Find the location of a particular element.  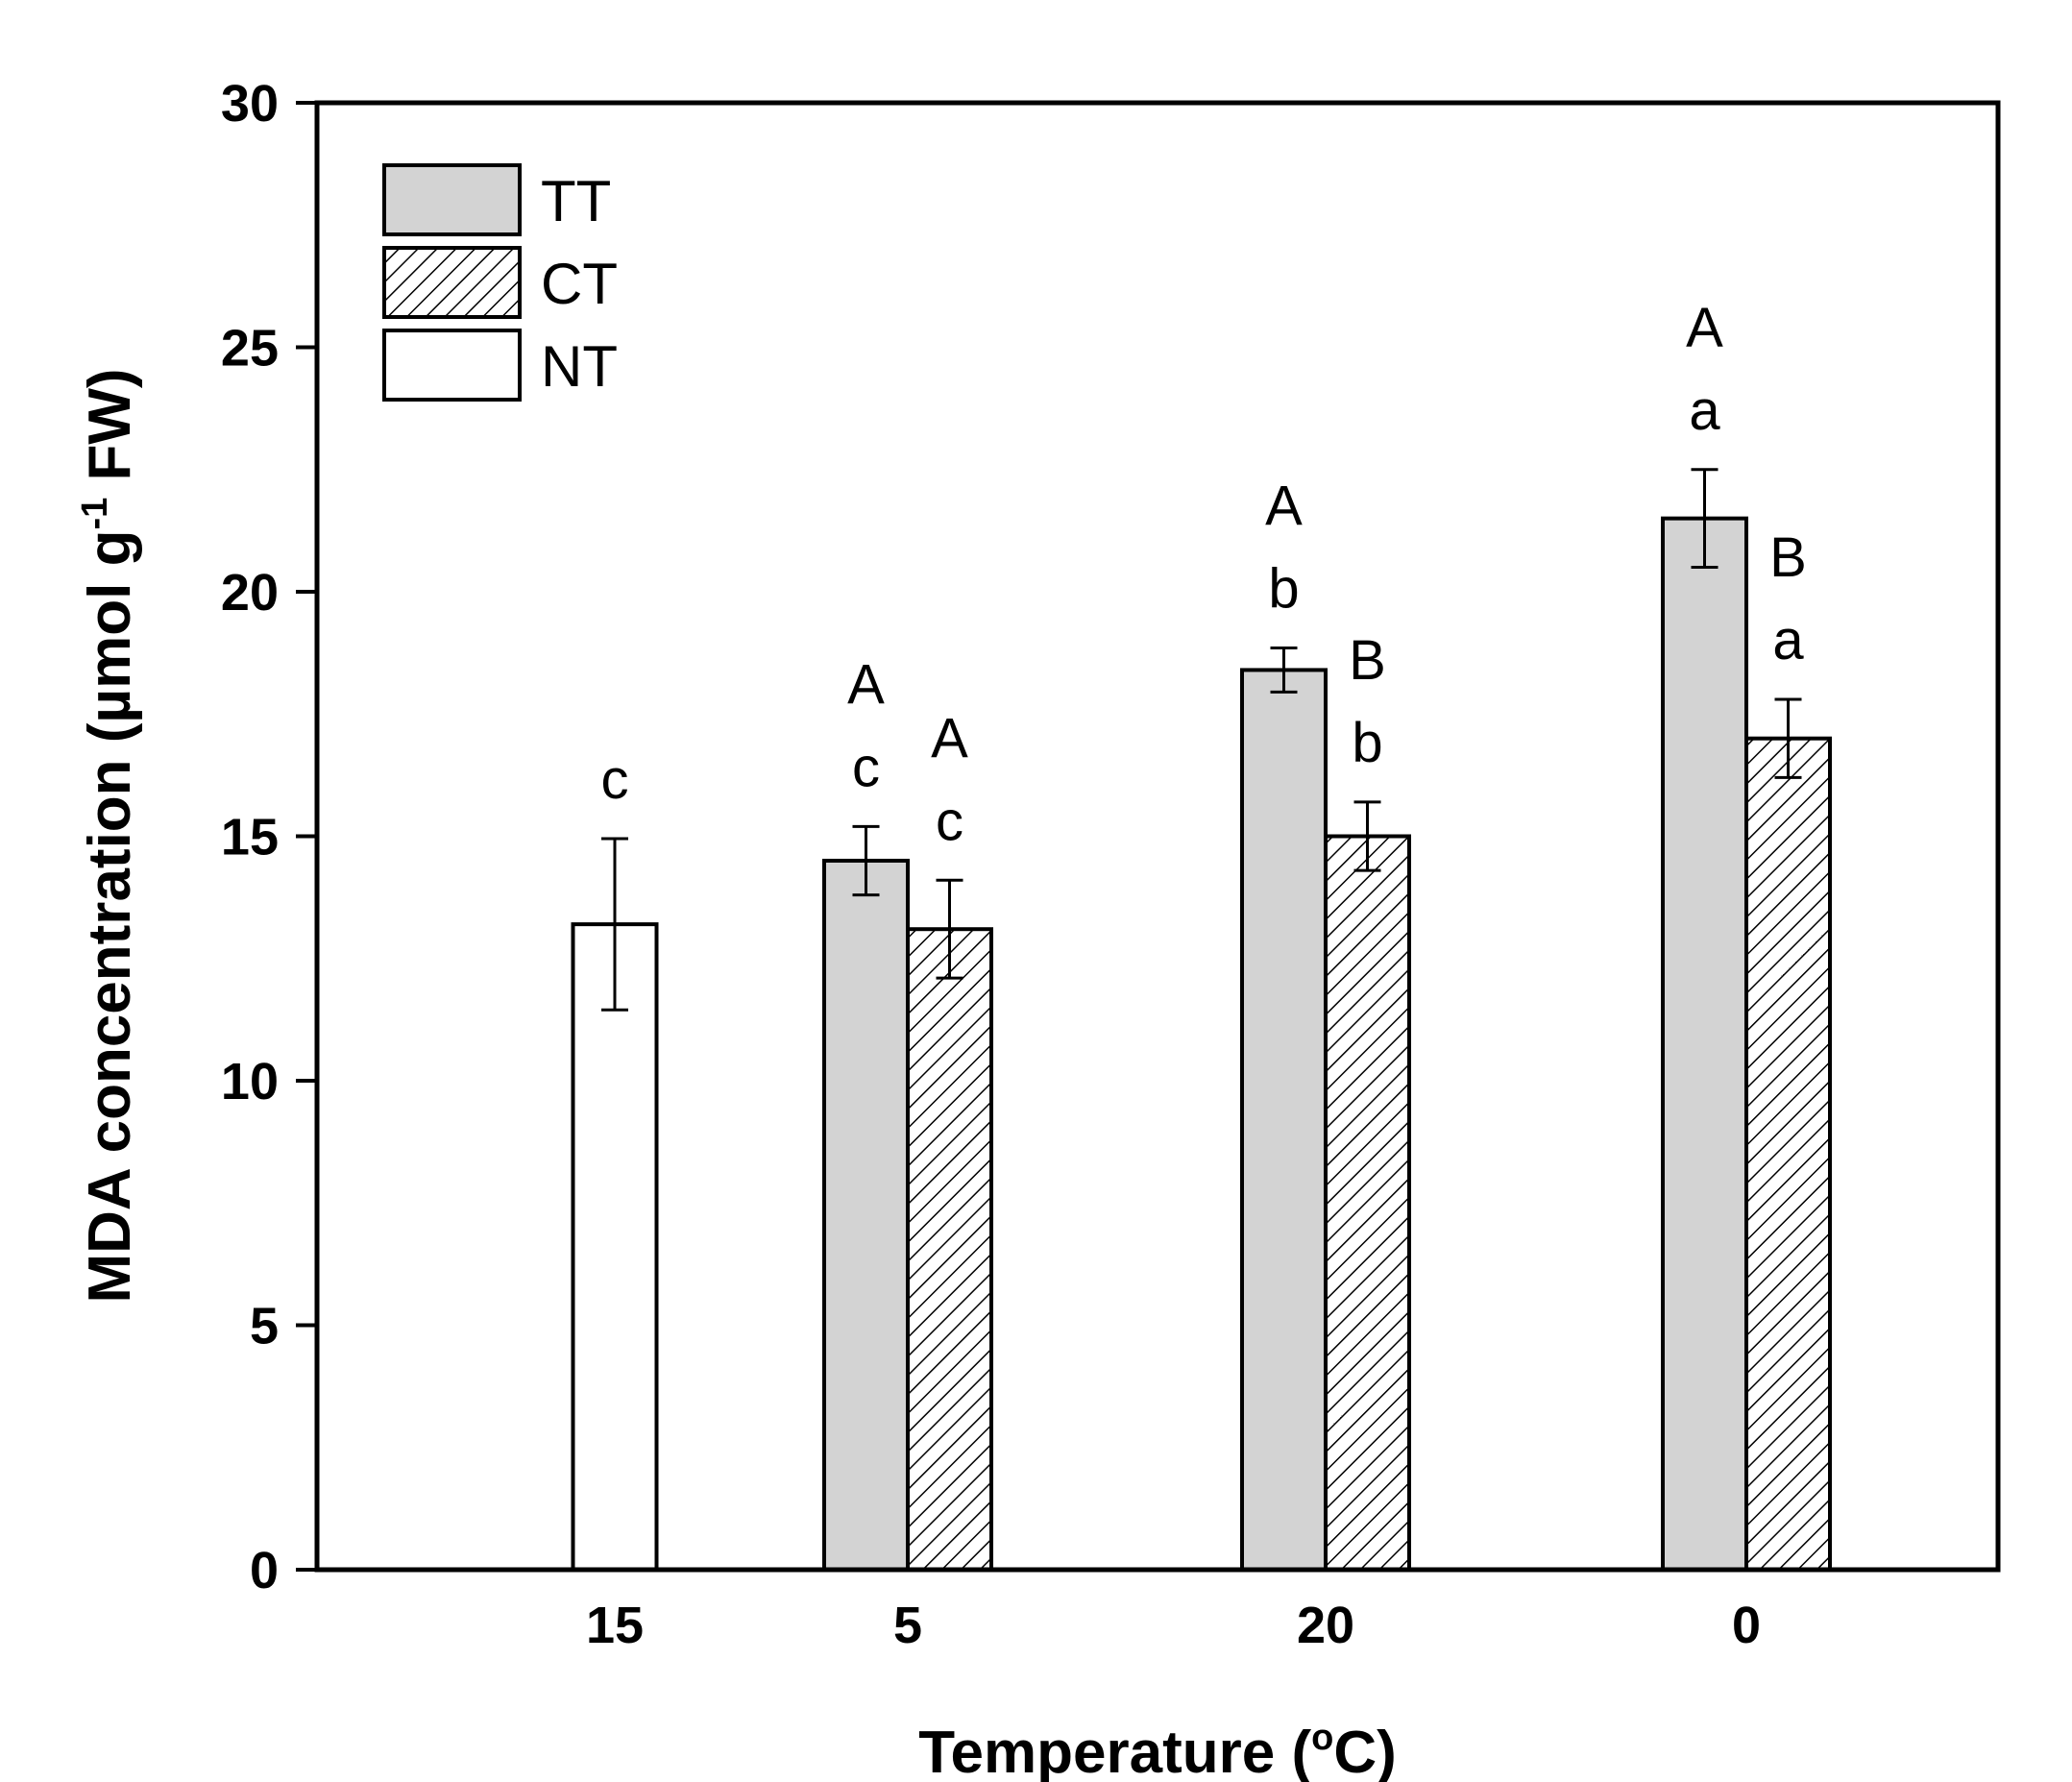

legend-label-tt: TT is located at coordinates (576, 201).